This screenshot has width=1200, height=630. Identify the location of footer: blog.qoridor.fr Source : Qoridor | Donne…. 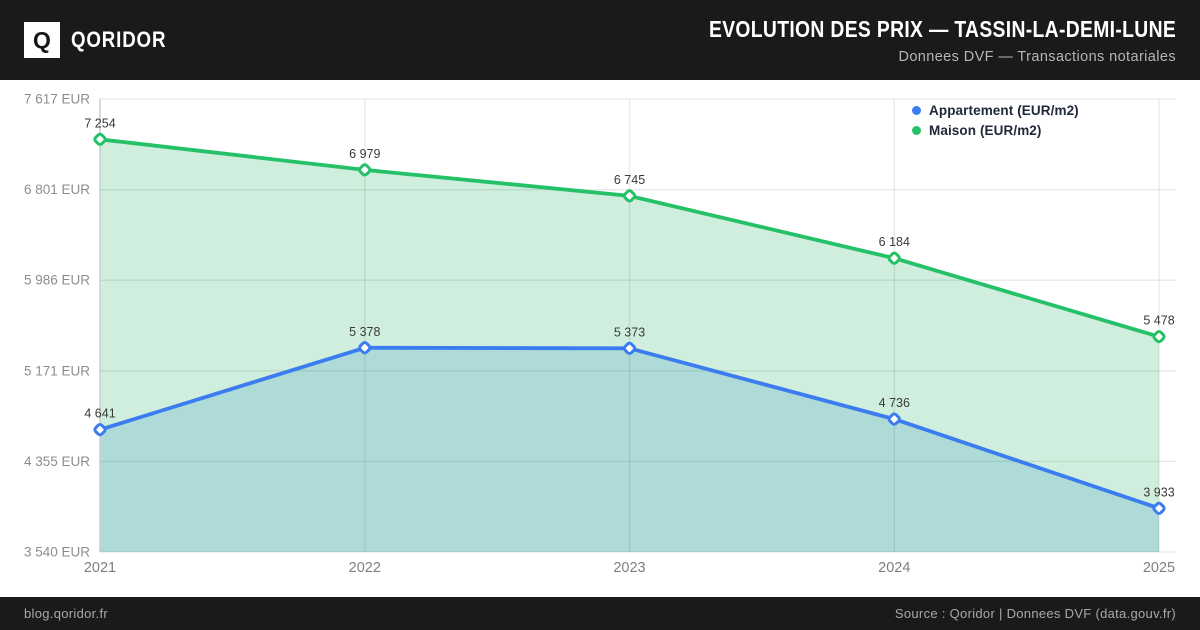
(600, 613).